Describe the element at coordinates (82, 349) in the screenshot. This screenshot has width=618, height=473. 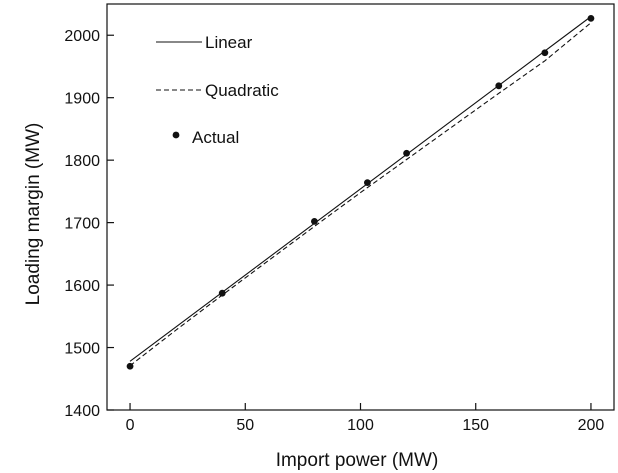
I see `y-tick-label: 1500` at that location.